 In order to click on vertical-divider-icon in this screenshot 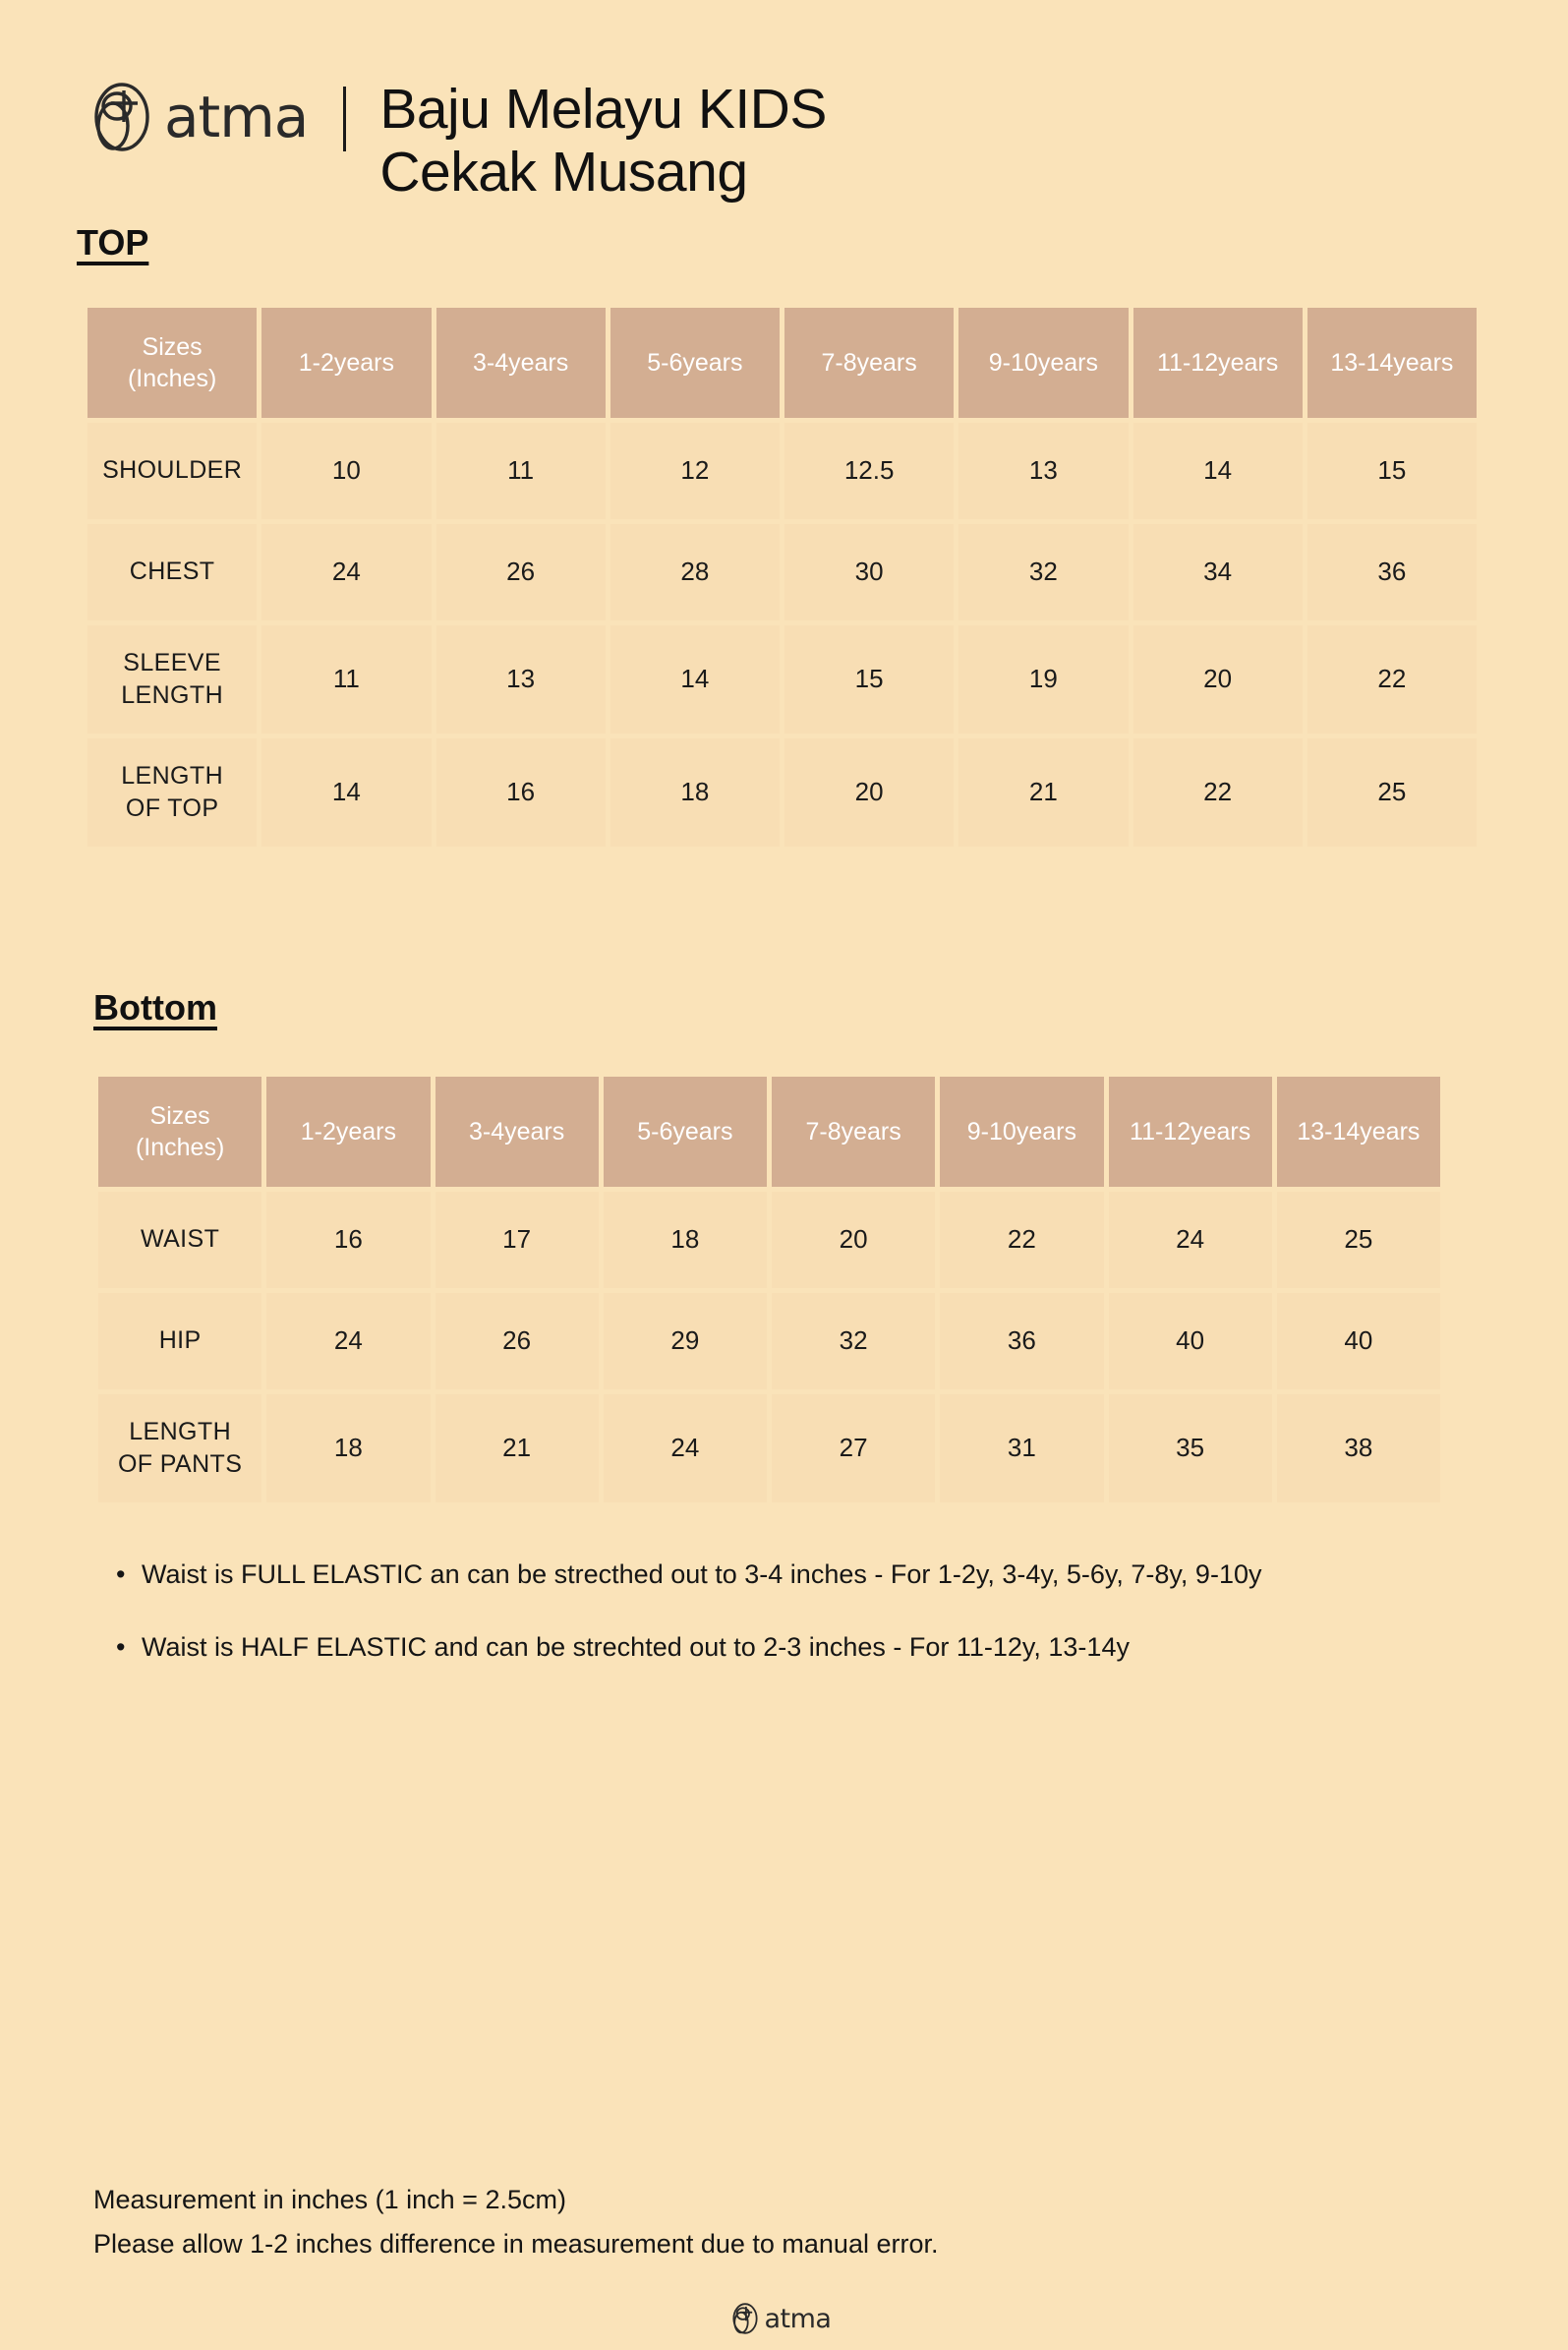, I will do `click(345, 119)`.